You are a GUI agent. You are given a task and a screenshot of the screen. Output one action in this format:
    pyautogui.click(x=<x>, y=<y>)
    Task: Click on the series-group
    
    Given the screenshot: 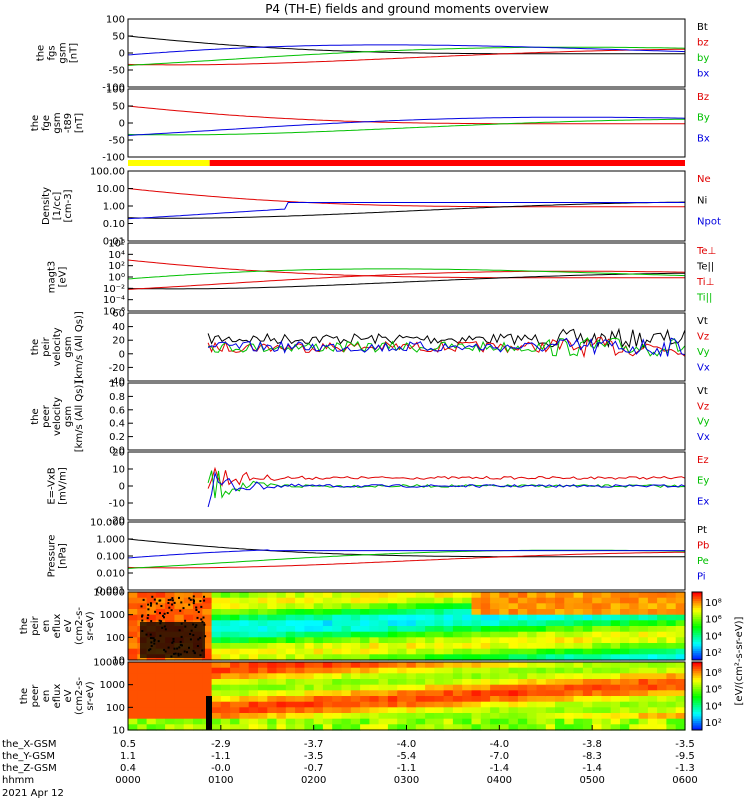 What is the action you would take?
    pyautogui.click(x=406, y=274)
    